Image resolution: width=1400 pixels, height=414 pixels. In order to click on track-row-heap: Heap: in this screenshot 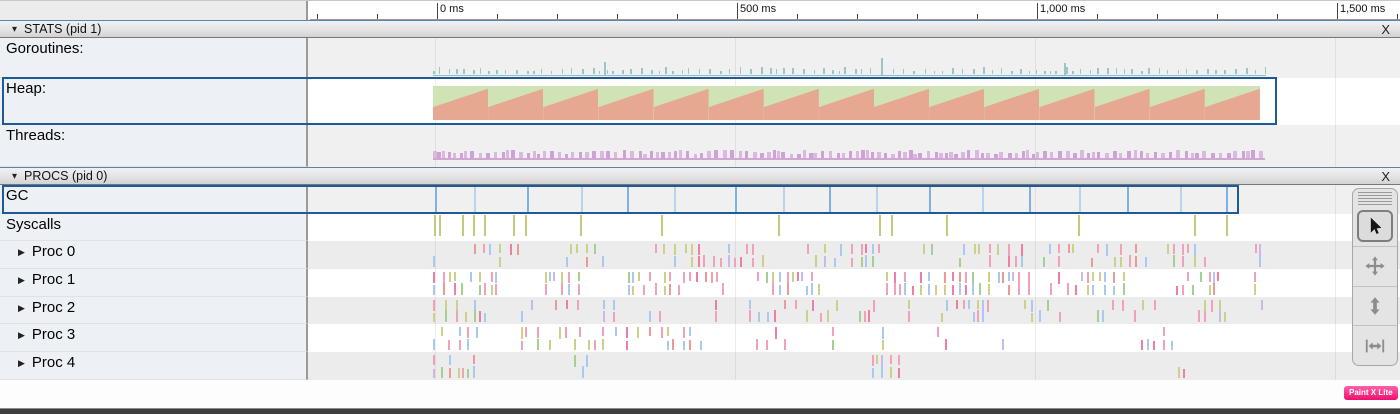, I will do `click(700, 101)`.